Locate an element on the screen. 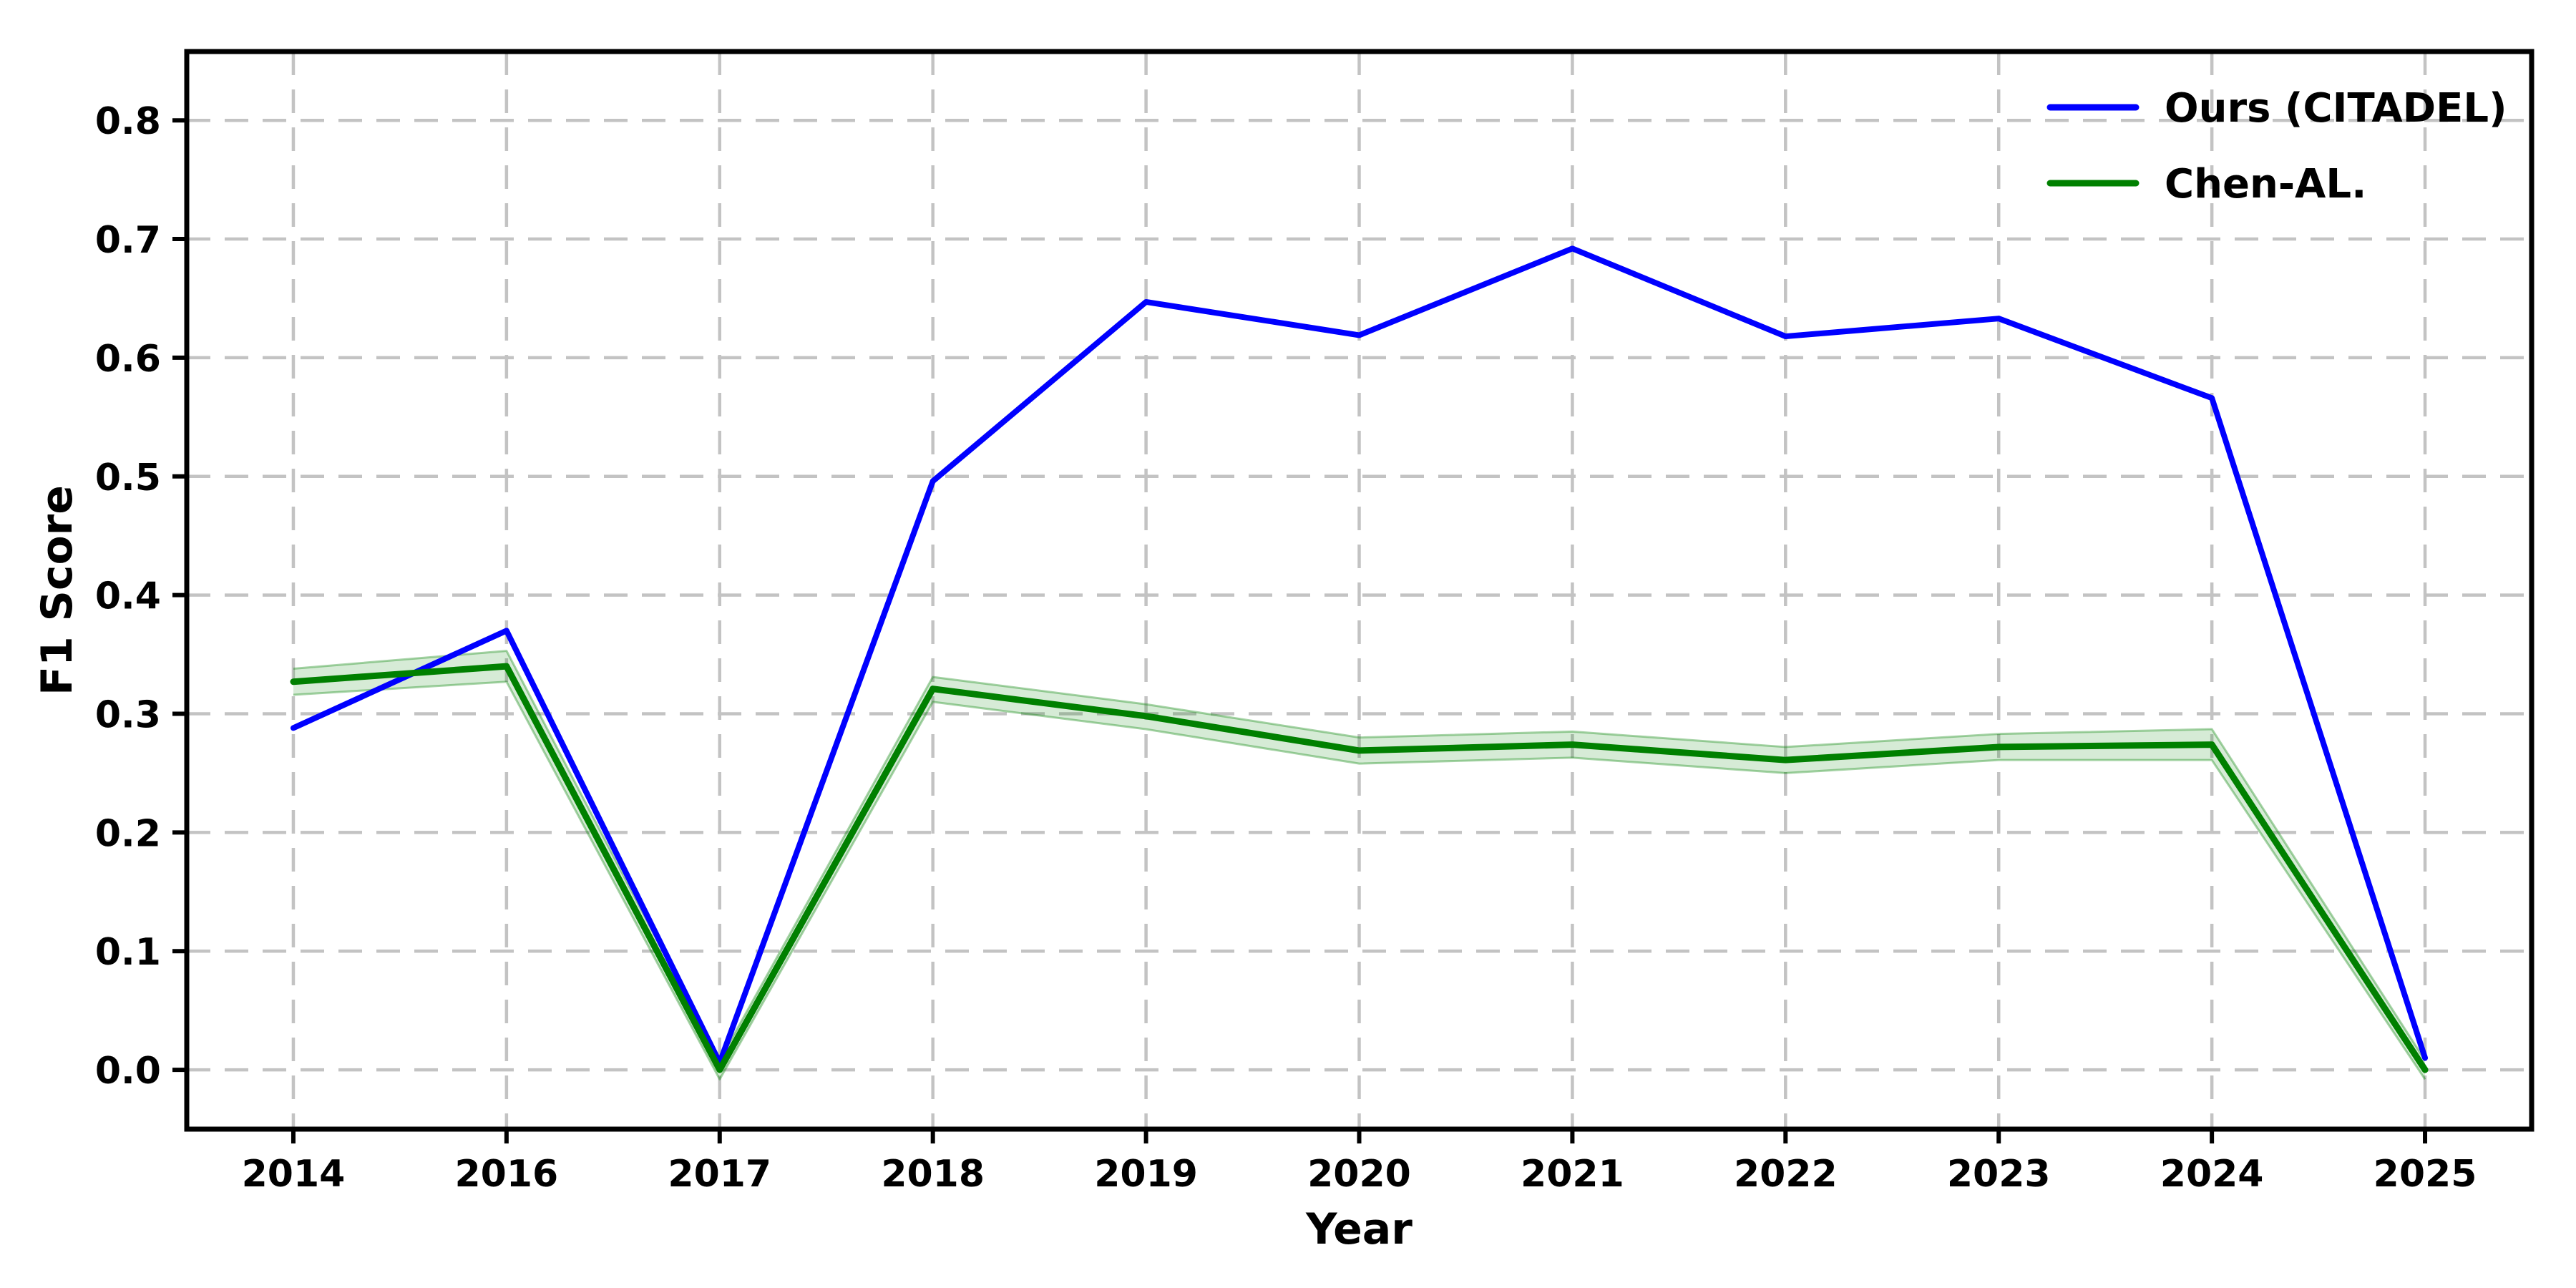 Image resolution: width=2576 pixels, height=1288 pixels. x-tick-label: 2022 is located at coordinates (1786, 1174).